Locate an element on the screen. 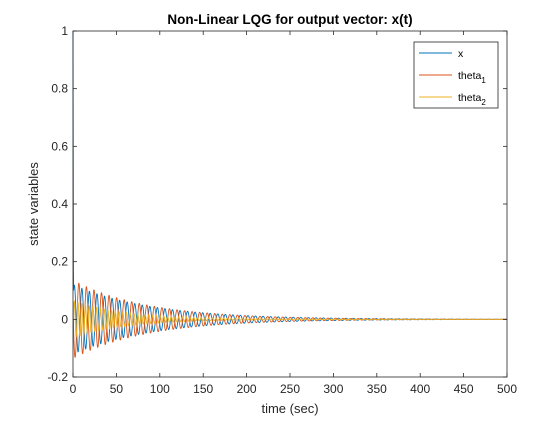 This screenshot has height=425, width=560. x-tick-label-350: 350 is located at coordinates (377, 389).